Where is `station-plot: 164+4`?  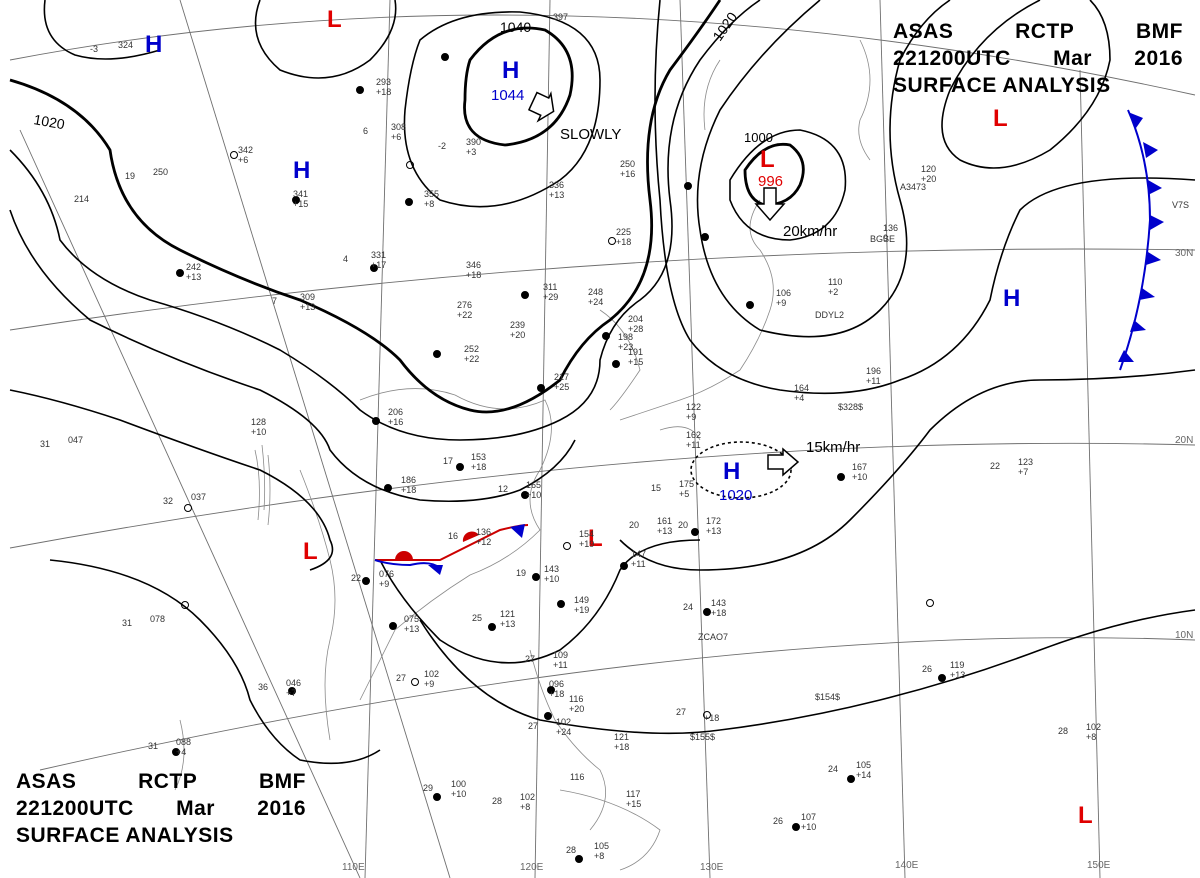 station-plot: 164+4 is located at coordinates (801, 393).